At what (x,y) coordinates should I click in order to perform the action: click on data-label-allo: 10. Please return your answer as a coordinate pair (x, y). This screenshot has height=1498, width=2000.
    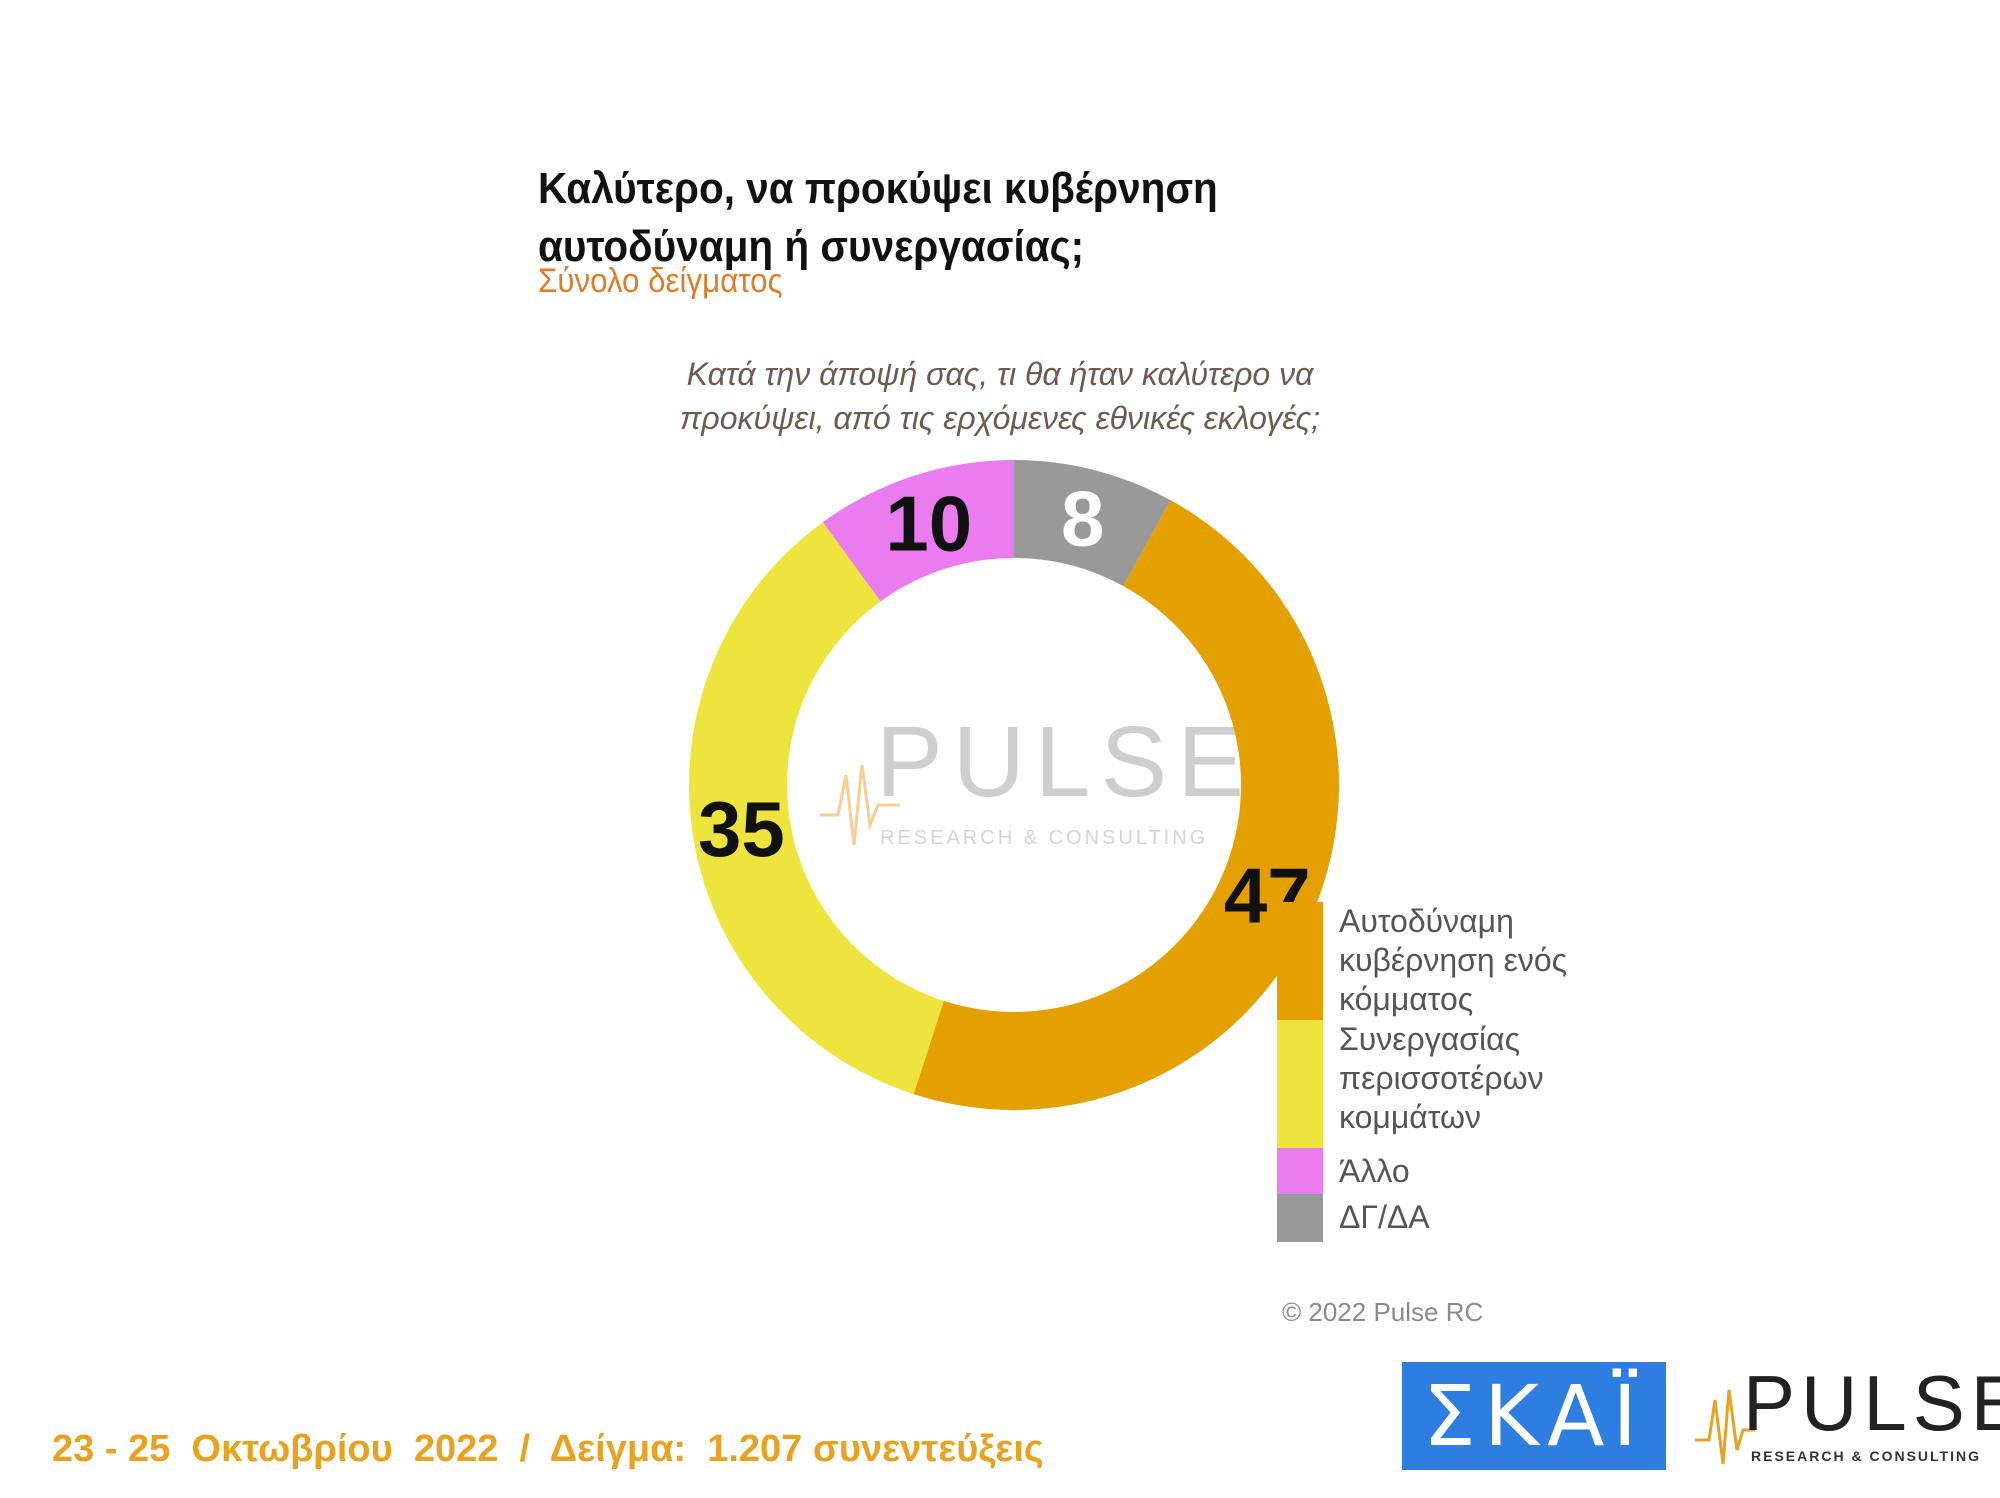
    Looking at the image, I should click on (928, 524).